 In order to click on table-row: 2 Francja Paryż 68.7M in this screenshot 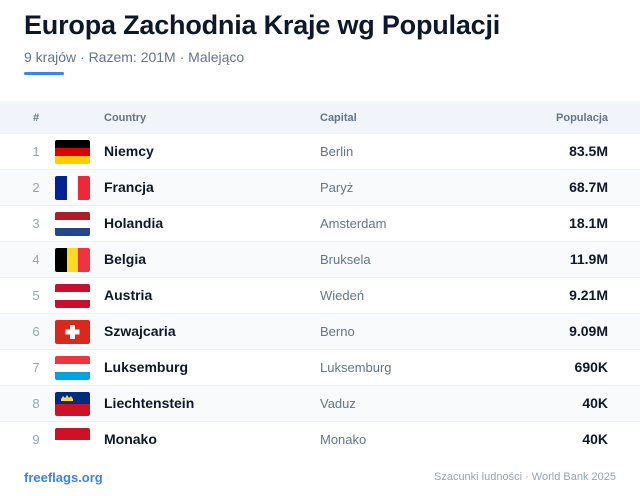, I will do `click(320, 188)`.